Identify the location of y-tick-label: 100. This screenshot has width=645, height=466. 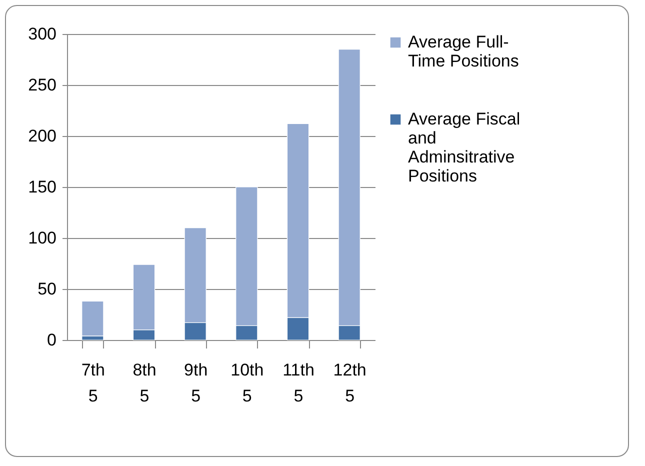
(42, 238).